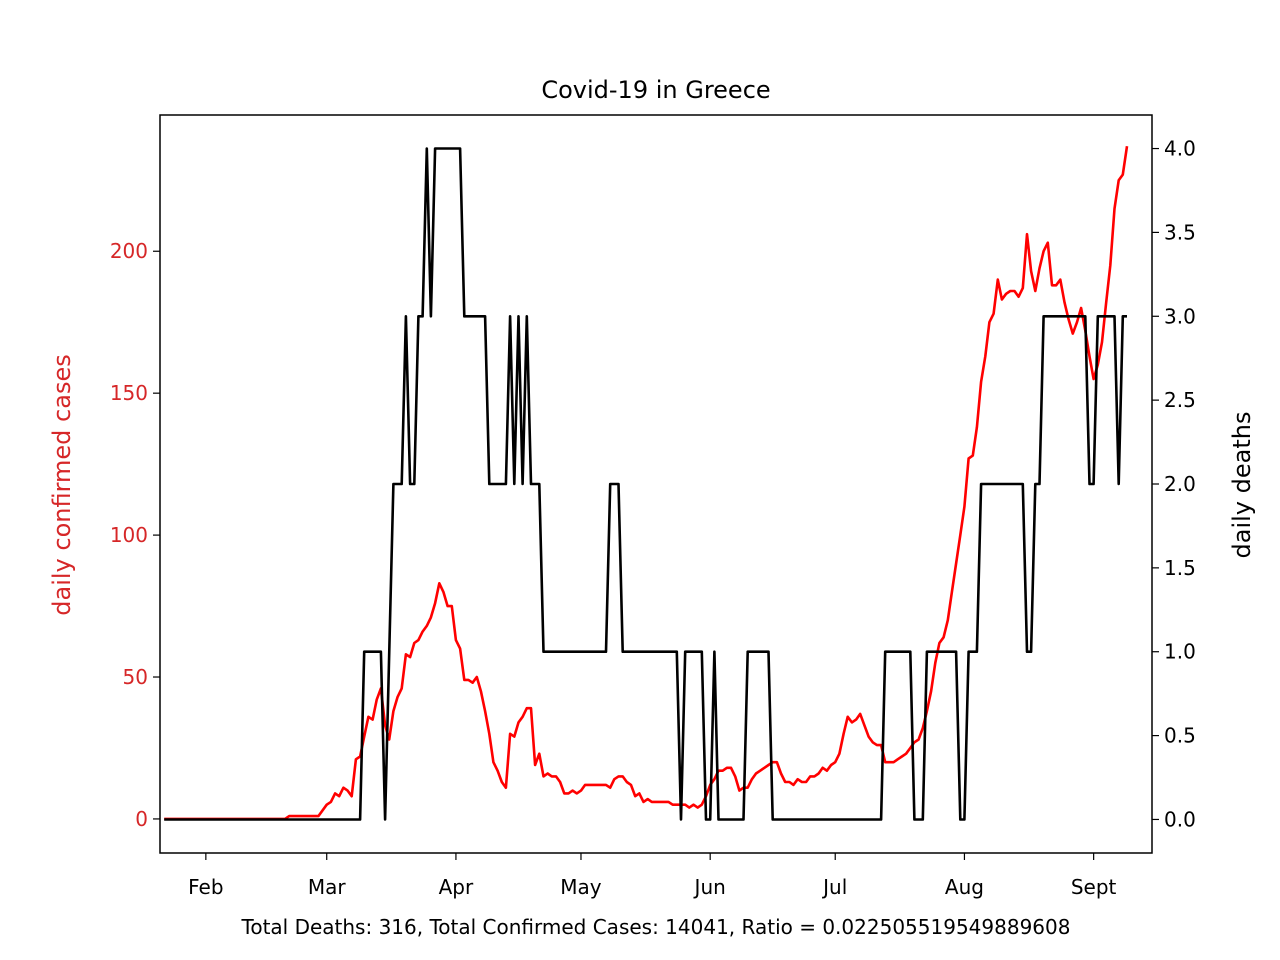 Image resolution: width=1280 pixels, height=960 pixels. I want to click on left-y-tick-label: 150, so click(129, 393).